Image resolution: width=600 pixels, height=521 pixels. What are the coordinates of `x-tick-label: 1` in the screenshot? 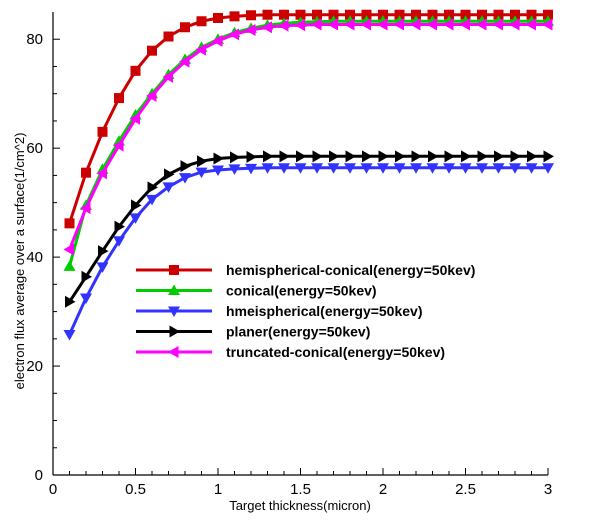 It's located at (218, 489).